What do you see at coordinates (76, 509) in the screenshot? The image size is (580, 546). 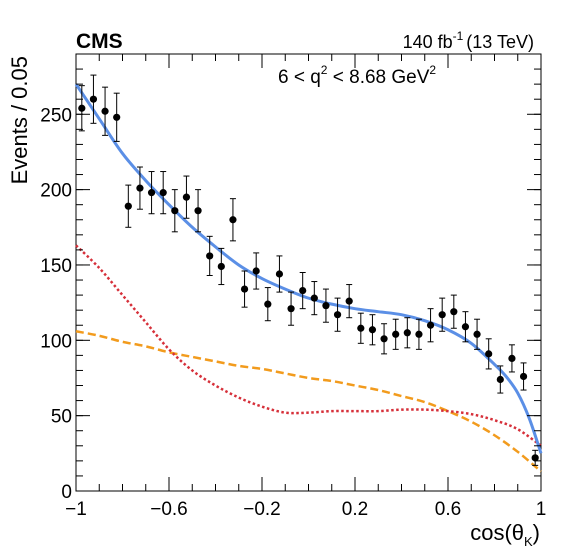 I see `x-tick-label: −1` at bounding box center [76, 509].